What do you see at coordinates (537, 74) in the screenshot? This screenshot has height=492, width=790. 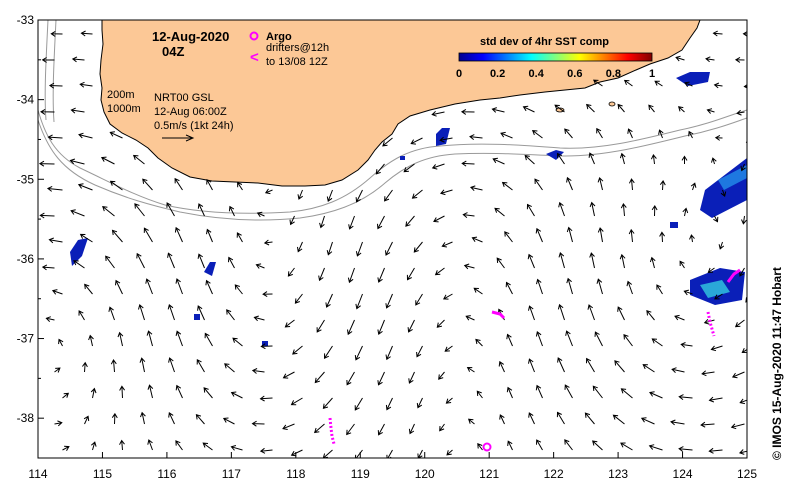 I see `colorbar-tick-label: 0.4` at bounding box center [537, 74].